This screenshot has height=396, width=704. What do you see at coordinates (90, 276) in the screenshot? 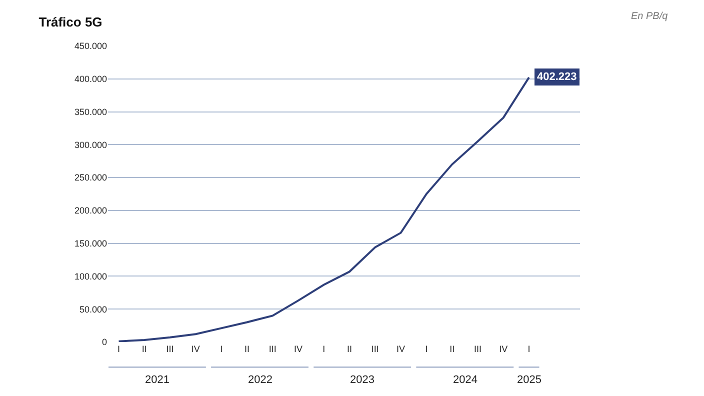
I see `y-tick-label: 100.000` at bounding box center [90, 276].